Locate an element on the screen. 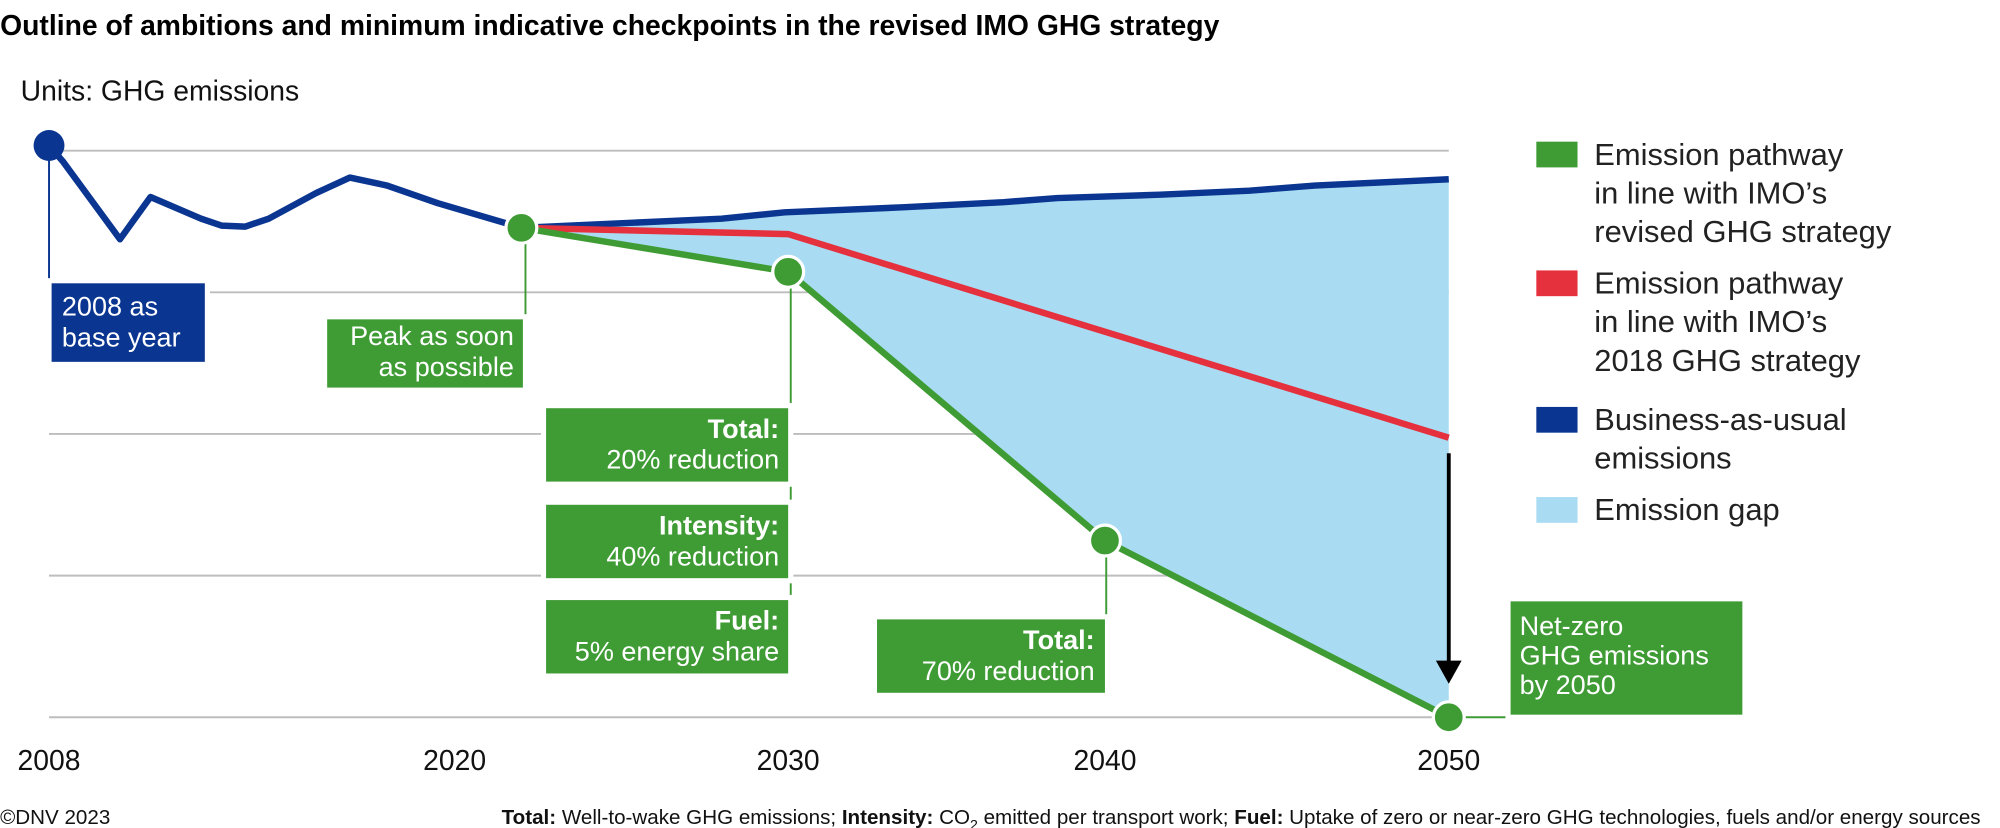  footnote-subscript: 2 is located at coordinates (974, 822).